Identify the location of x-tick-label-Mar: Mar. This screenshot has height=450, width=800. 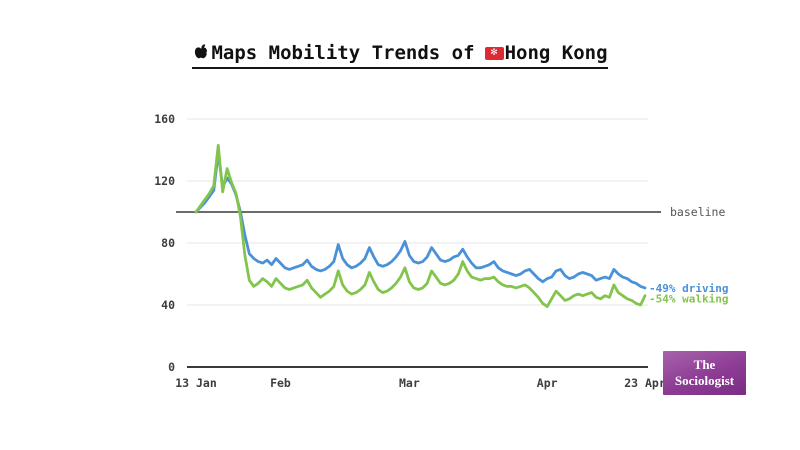
(409, 383).